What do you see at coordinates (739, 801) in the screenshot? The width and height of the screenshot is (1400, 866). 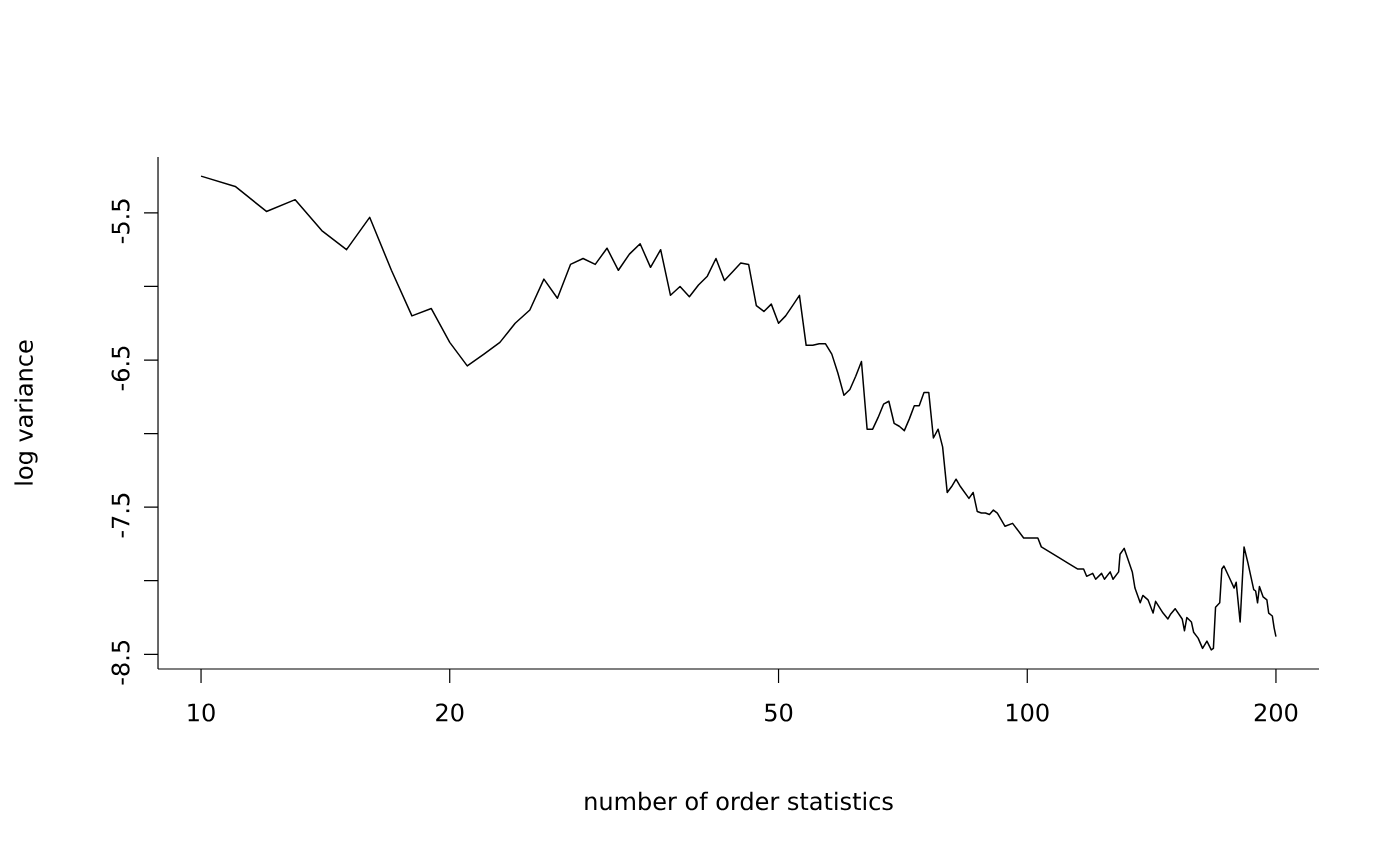 I see `x-axis-title: number of order statistics` at bounding box center [739, 801].